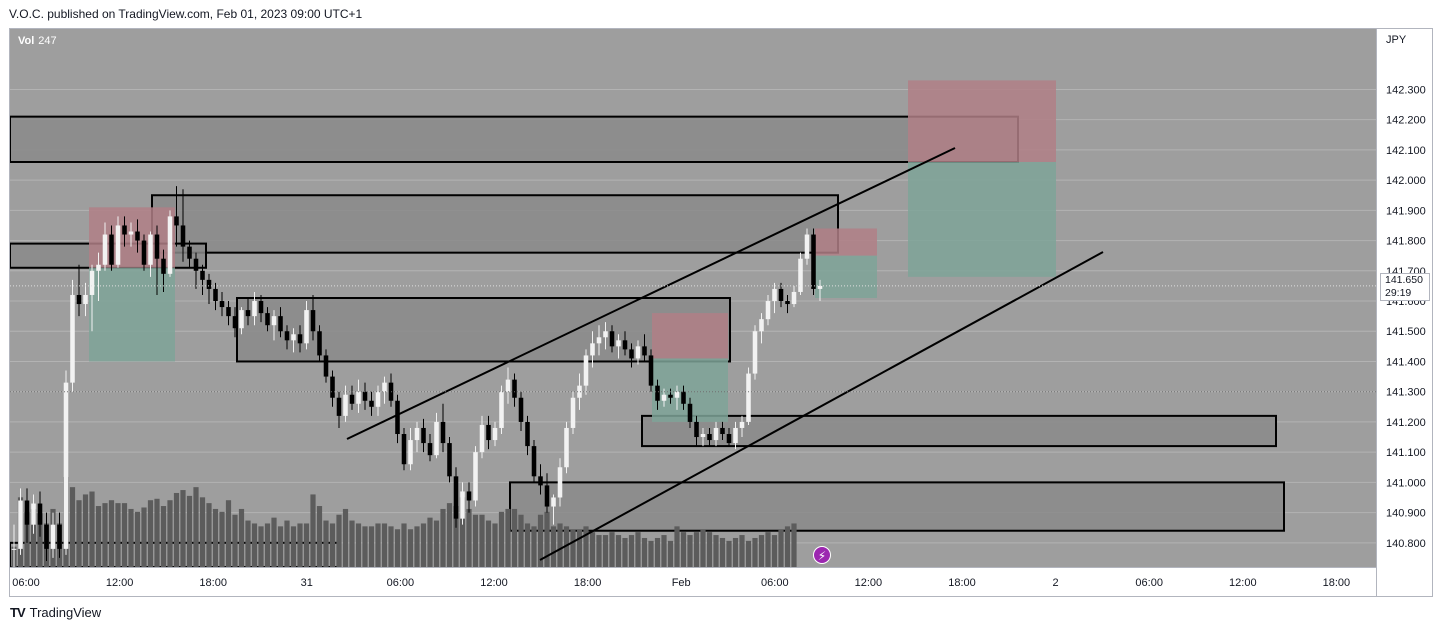 This screenshot has width=1443, height=632. I want to click on volume-legend-value: 247, so click(47, 41).